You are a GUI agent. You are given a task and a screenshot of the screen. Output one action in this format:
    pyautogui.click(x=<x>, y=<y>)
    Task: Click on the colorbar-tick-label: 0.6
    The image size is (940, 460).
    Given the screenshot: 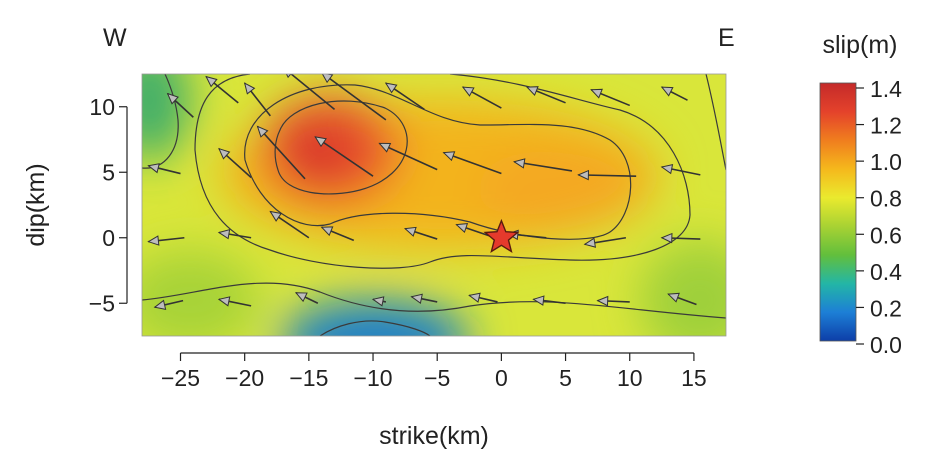 What is the action you would take?
    pyautogui.click(x=886, y=235)
    